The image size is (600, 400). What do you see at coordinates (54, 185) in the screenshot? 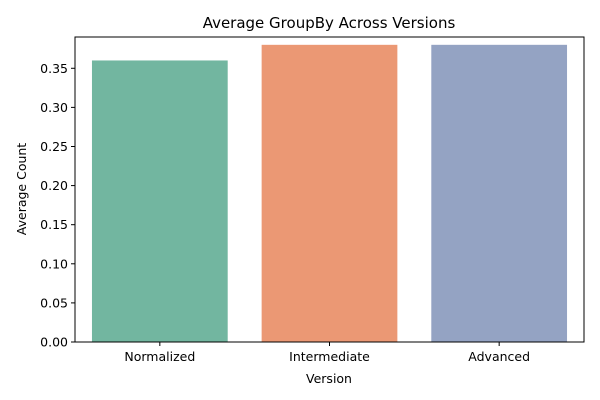
I see `y-tick-label: 0.20` at bounding box center [54, 185].